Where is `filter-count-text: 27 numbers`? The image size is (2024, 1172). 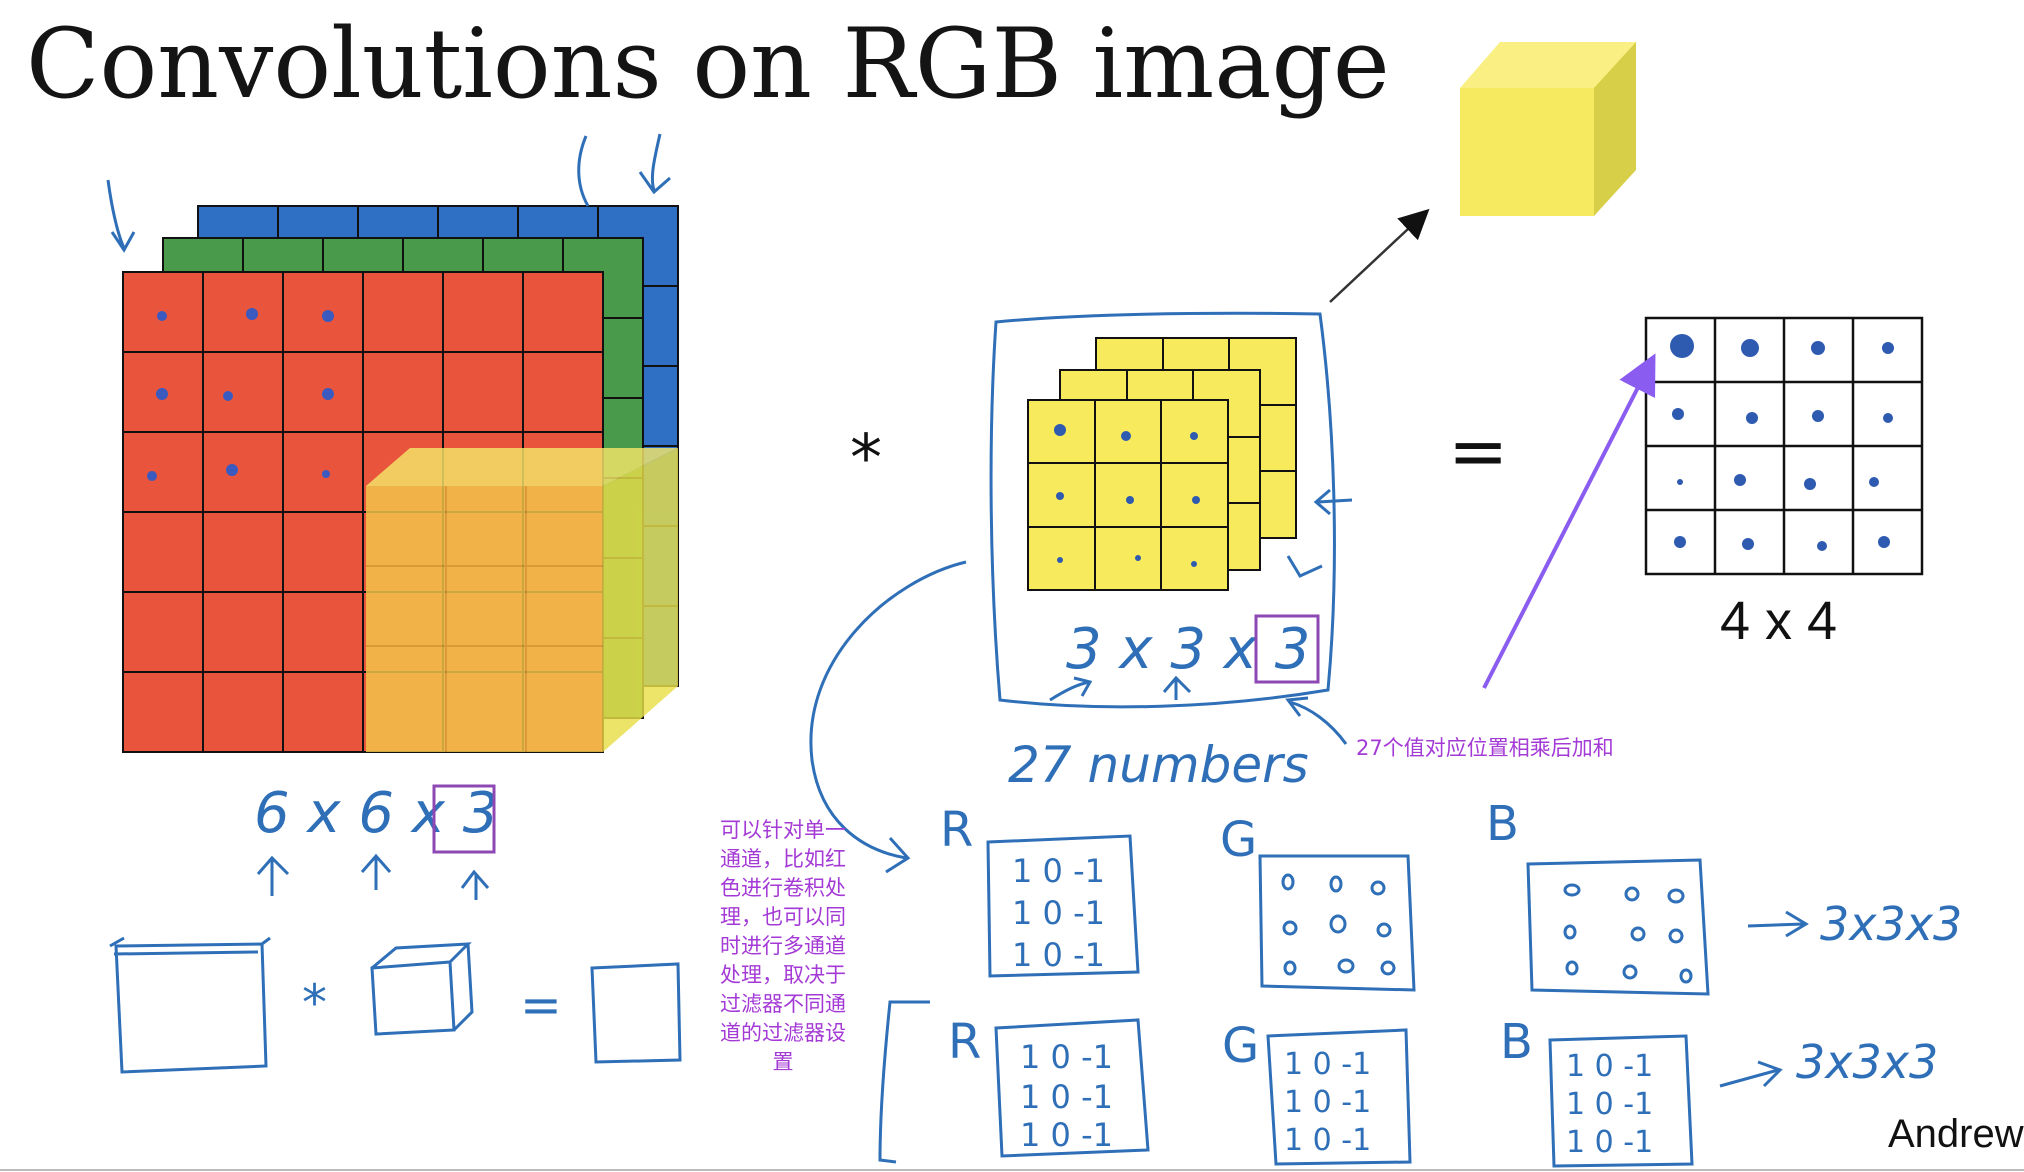
filter-count-text: 27 numbers is located at coordinates (1158, 765).